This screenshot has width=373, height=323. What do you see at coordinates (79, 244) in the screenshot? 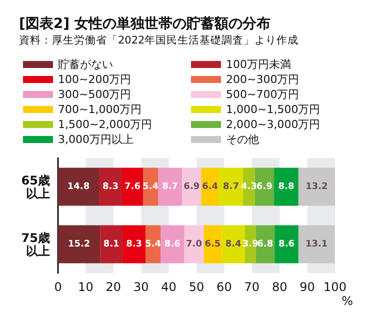
I see `data-label: 15.2` at bounding box center [79, 244].